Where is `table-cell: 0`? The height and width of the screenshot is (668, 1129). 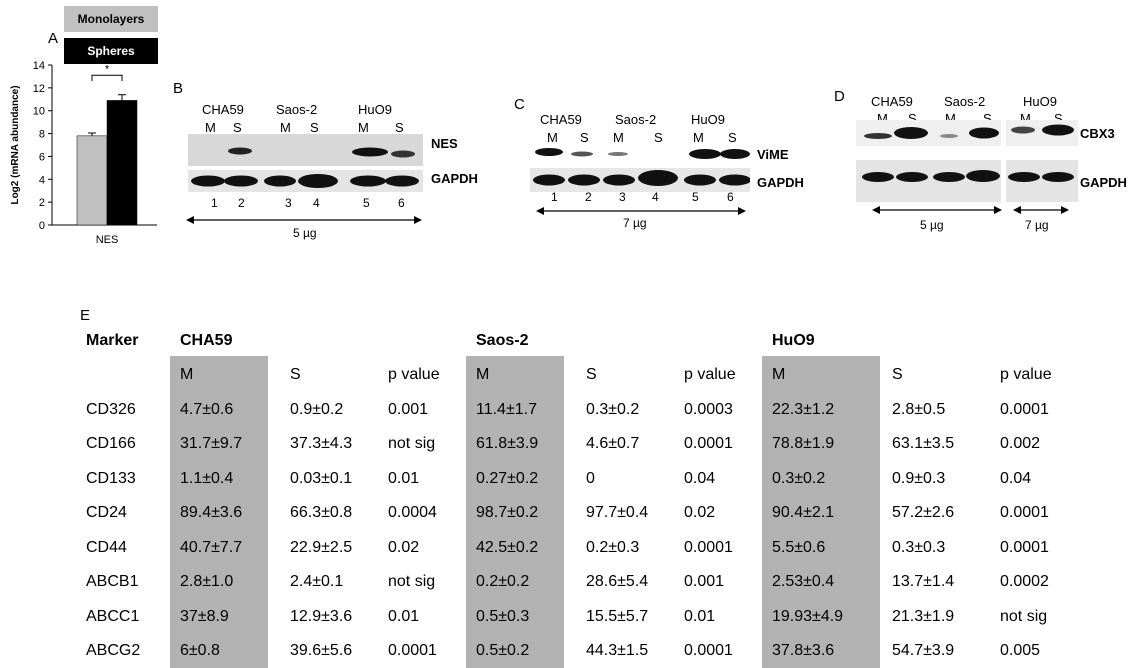
table-cell: 0 is located at coordinates (590, 478).